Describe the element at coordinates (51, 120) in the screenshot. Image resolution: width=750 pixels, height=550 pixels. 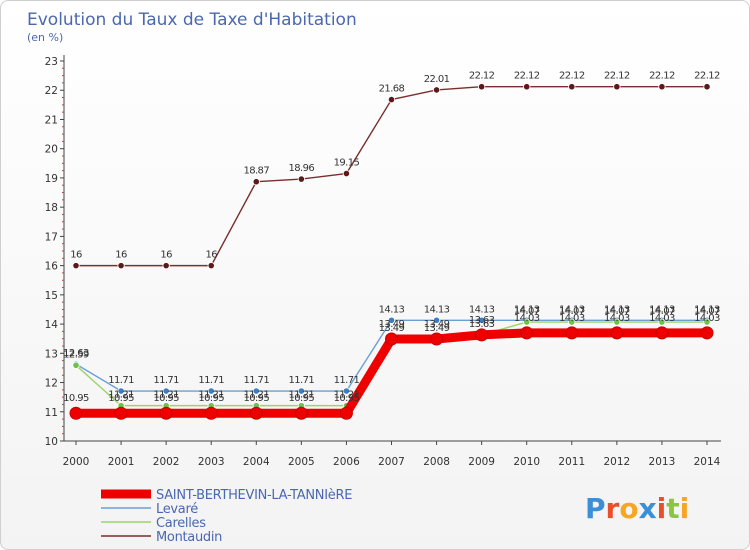
I see `y-tick-label: 21` at that location.